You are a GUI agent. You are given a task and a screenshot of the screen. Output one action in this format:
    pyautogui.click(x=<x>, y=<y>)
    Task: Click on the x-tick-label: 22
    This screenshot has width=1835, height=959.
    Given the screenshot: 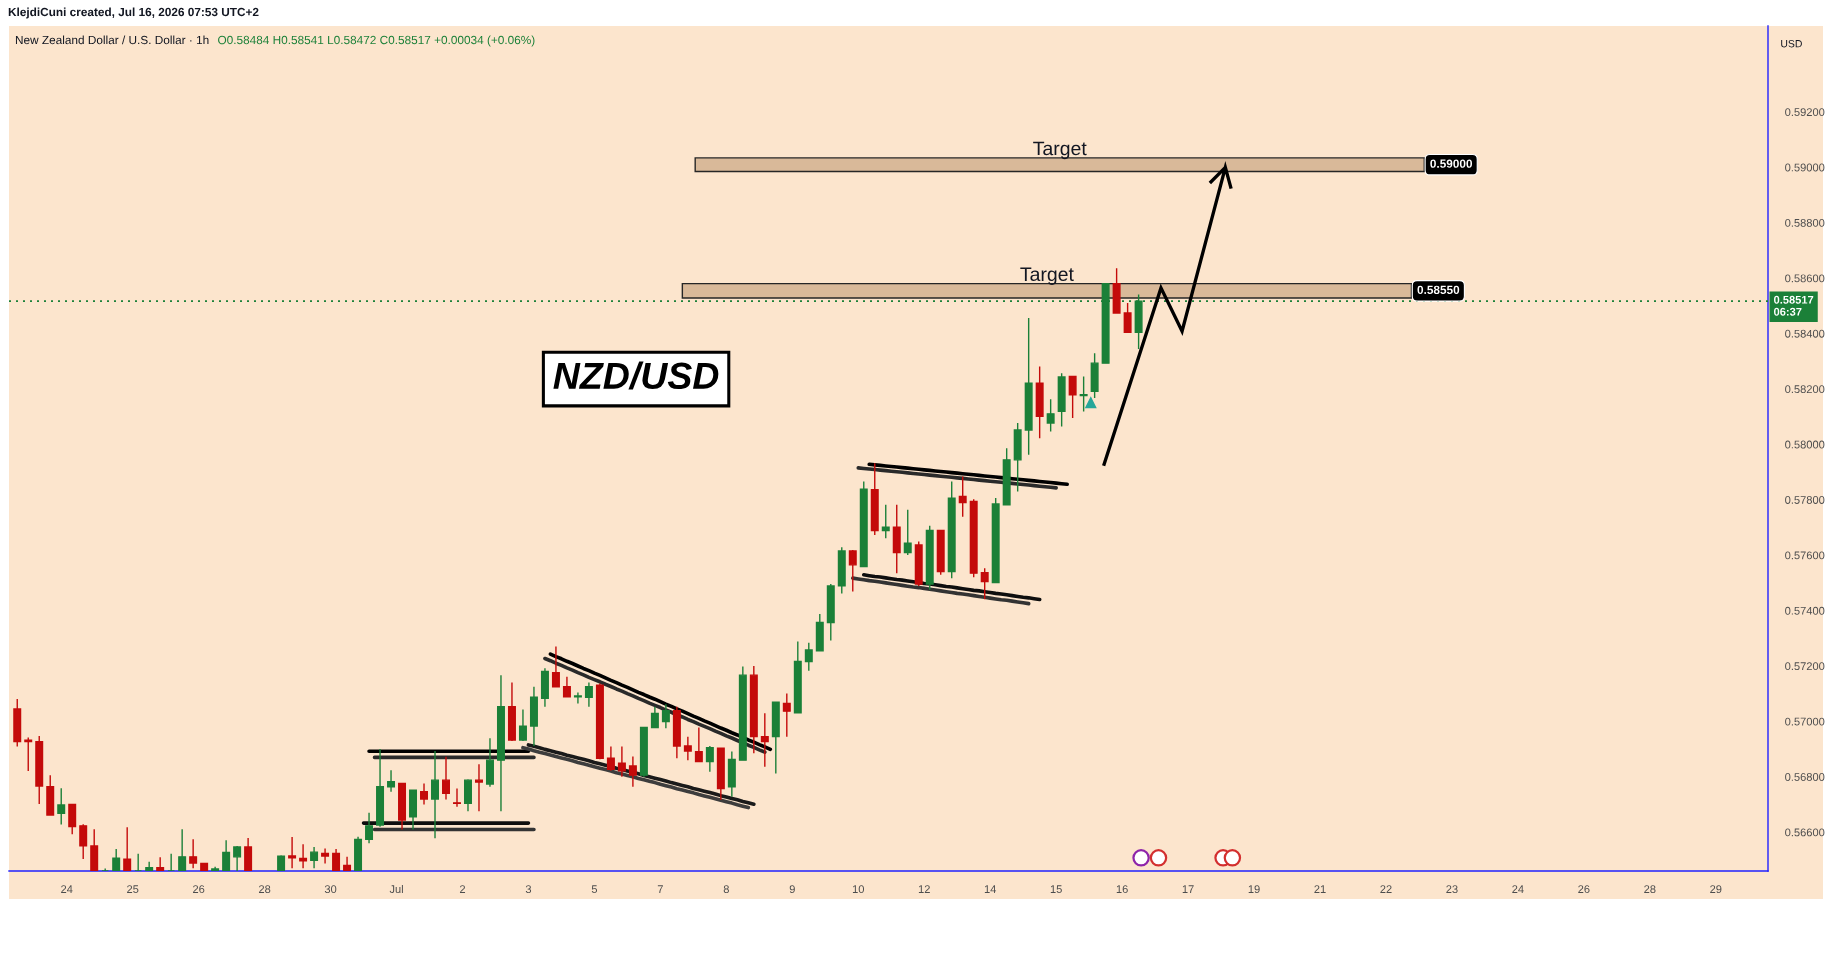 What is the action you would take?
    pyautogui.click(x=1386, y=889)
    